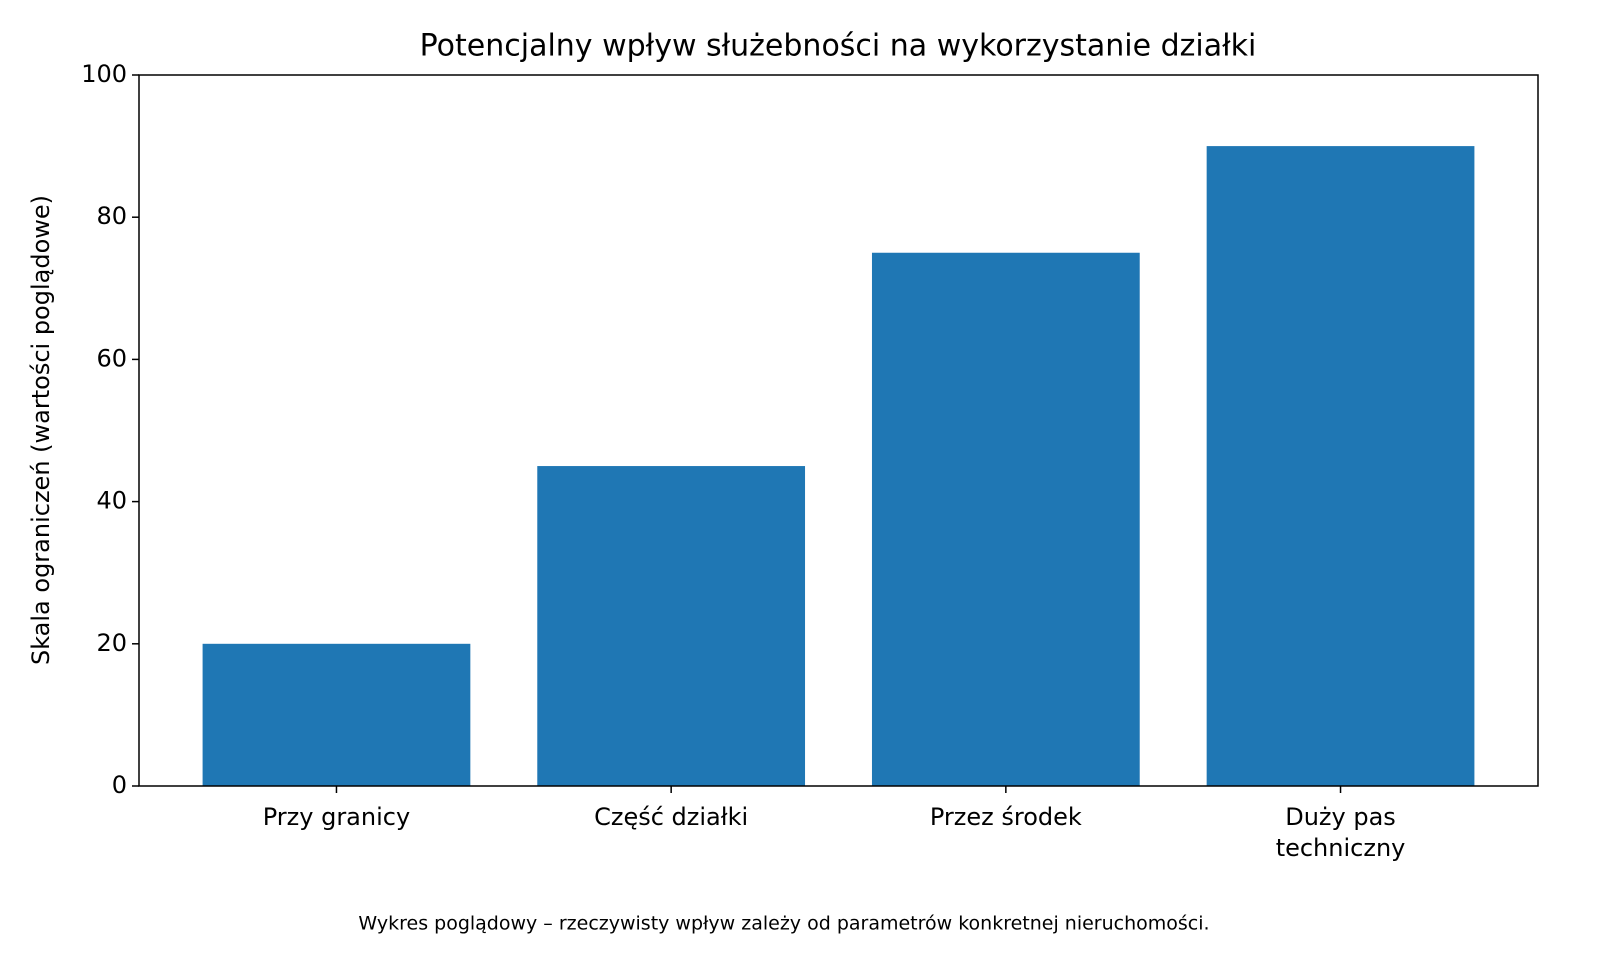 Image resolution: width=1600 pixels, height=960 pixels. I want to click on x-tick-label: Część działki, so click(671, 817).